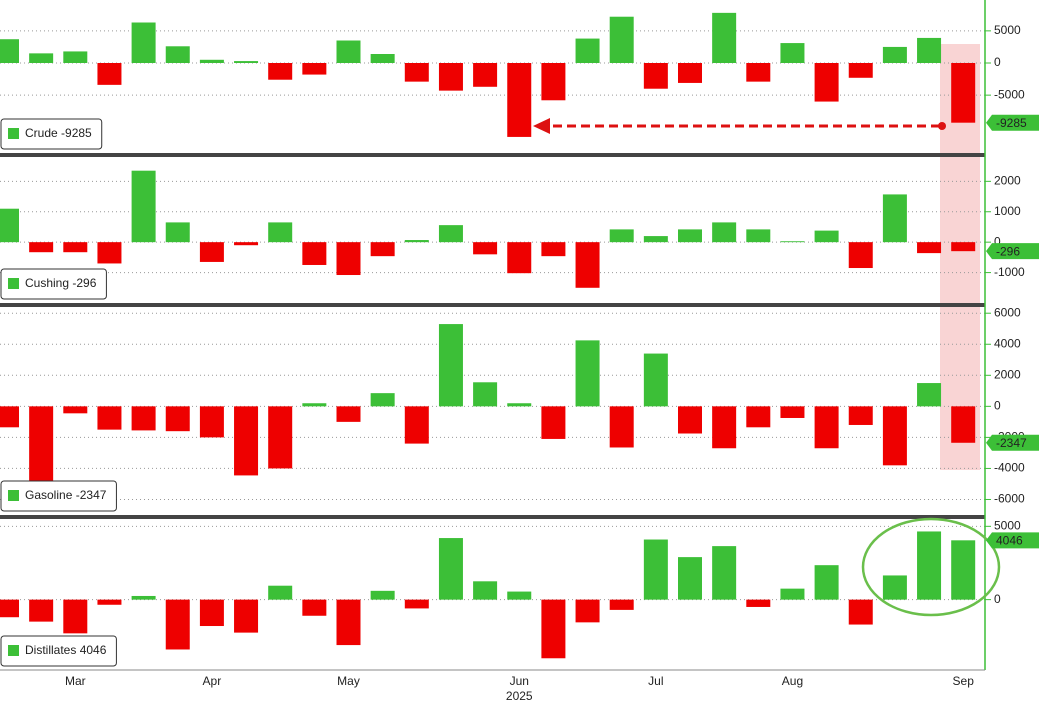 This screenshot has height=703, width=1039. I want to click on x-tick-label: Apr, so click(212, 681).